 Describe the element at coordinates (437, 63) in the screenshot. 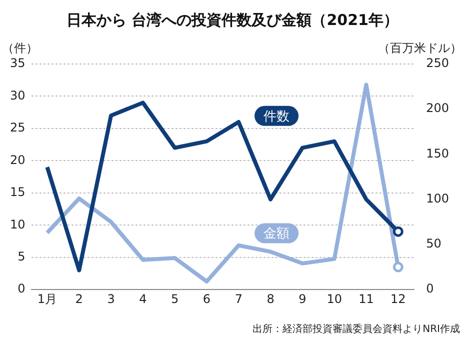

I see `y2-tick-label: 250` at that location.